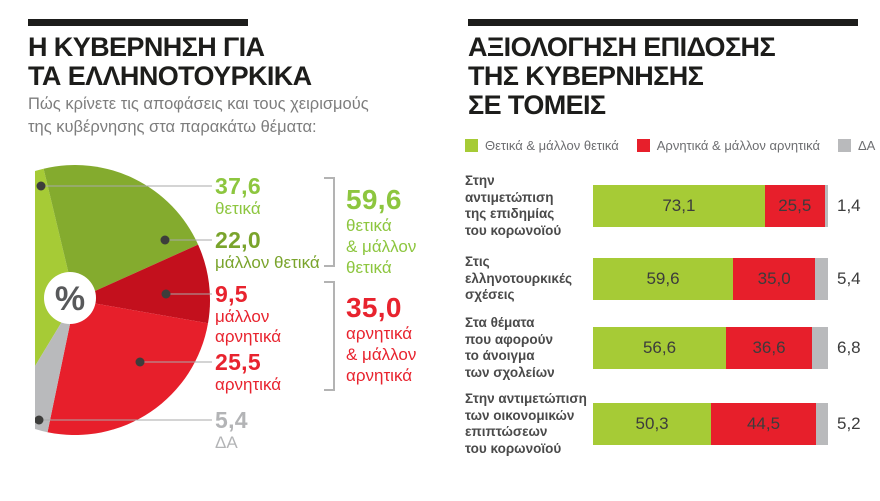 This screenshot has width=880, height=501. What do you see at coordinates (374, 199) in the screenshot?
I see `group-value: 59,6` at bounding box center [374, 199].